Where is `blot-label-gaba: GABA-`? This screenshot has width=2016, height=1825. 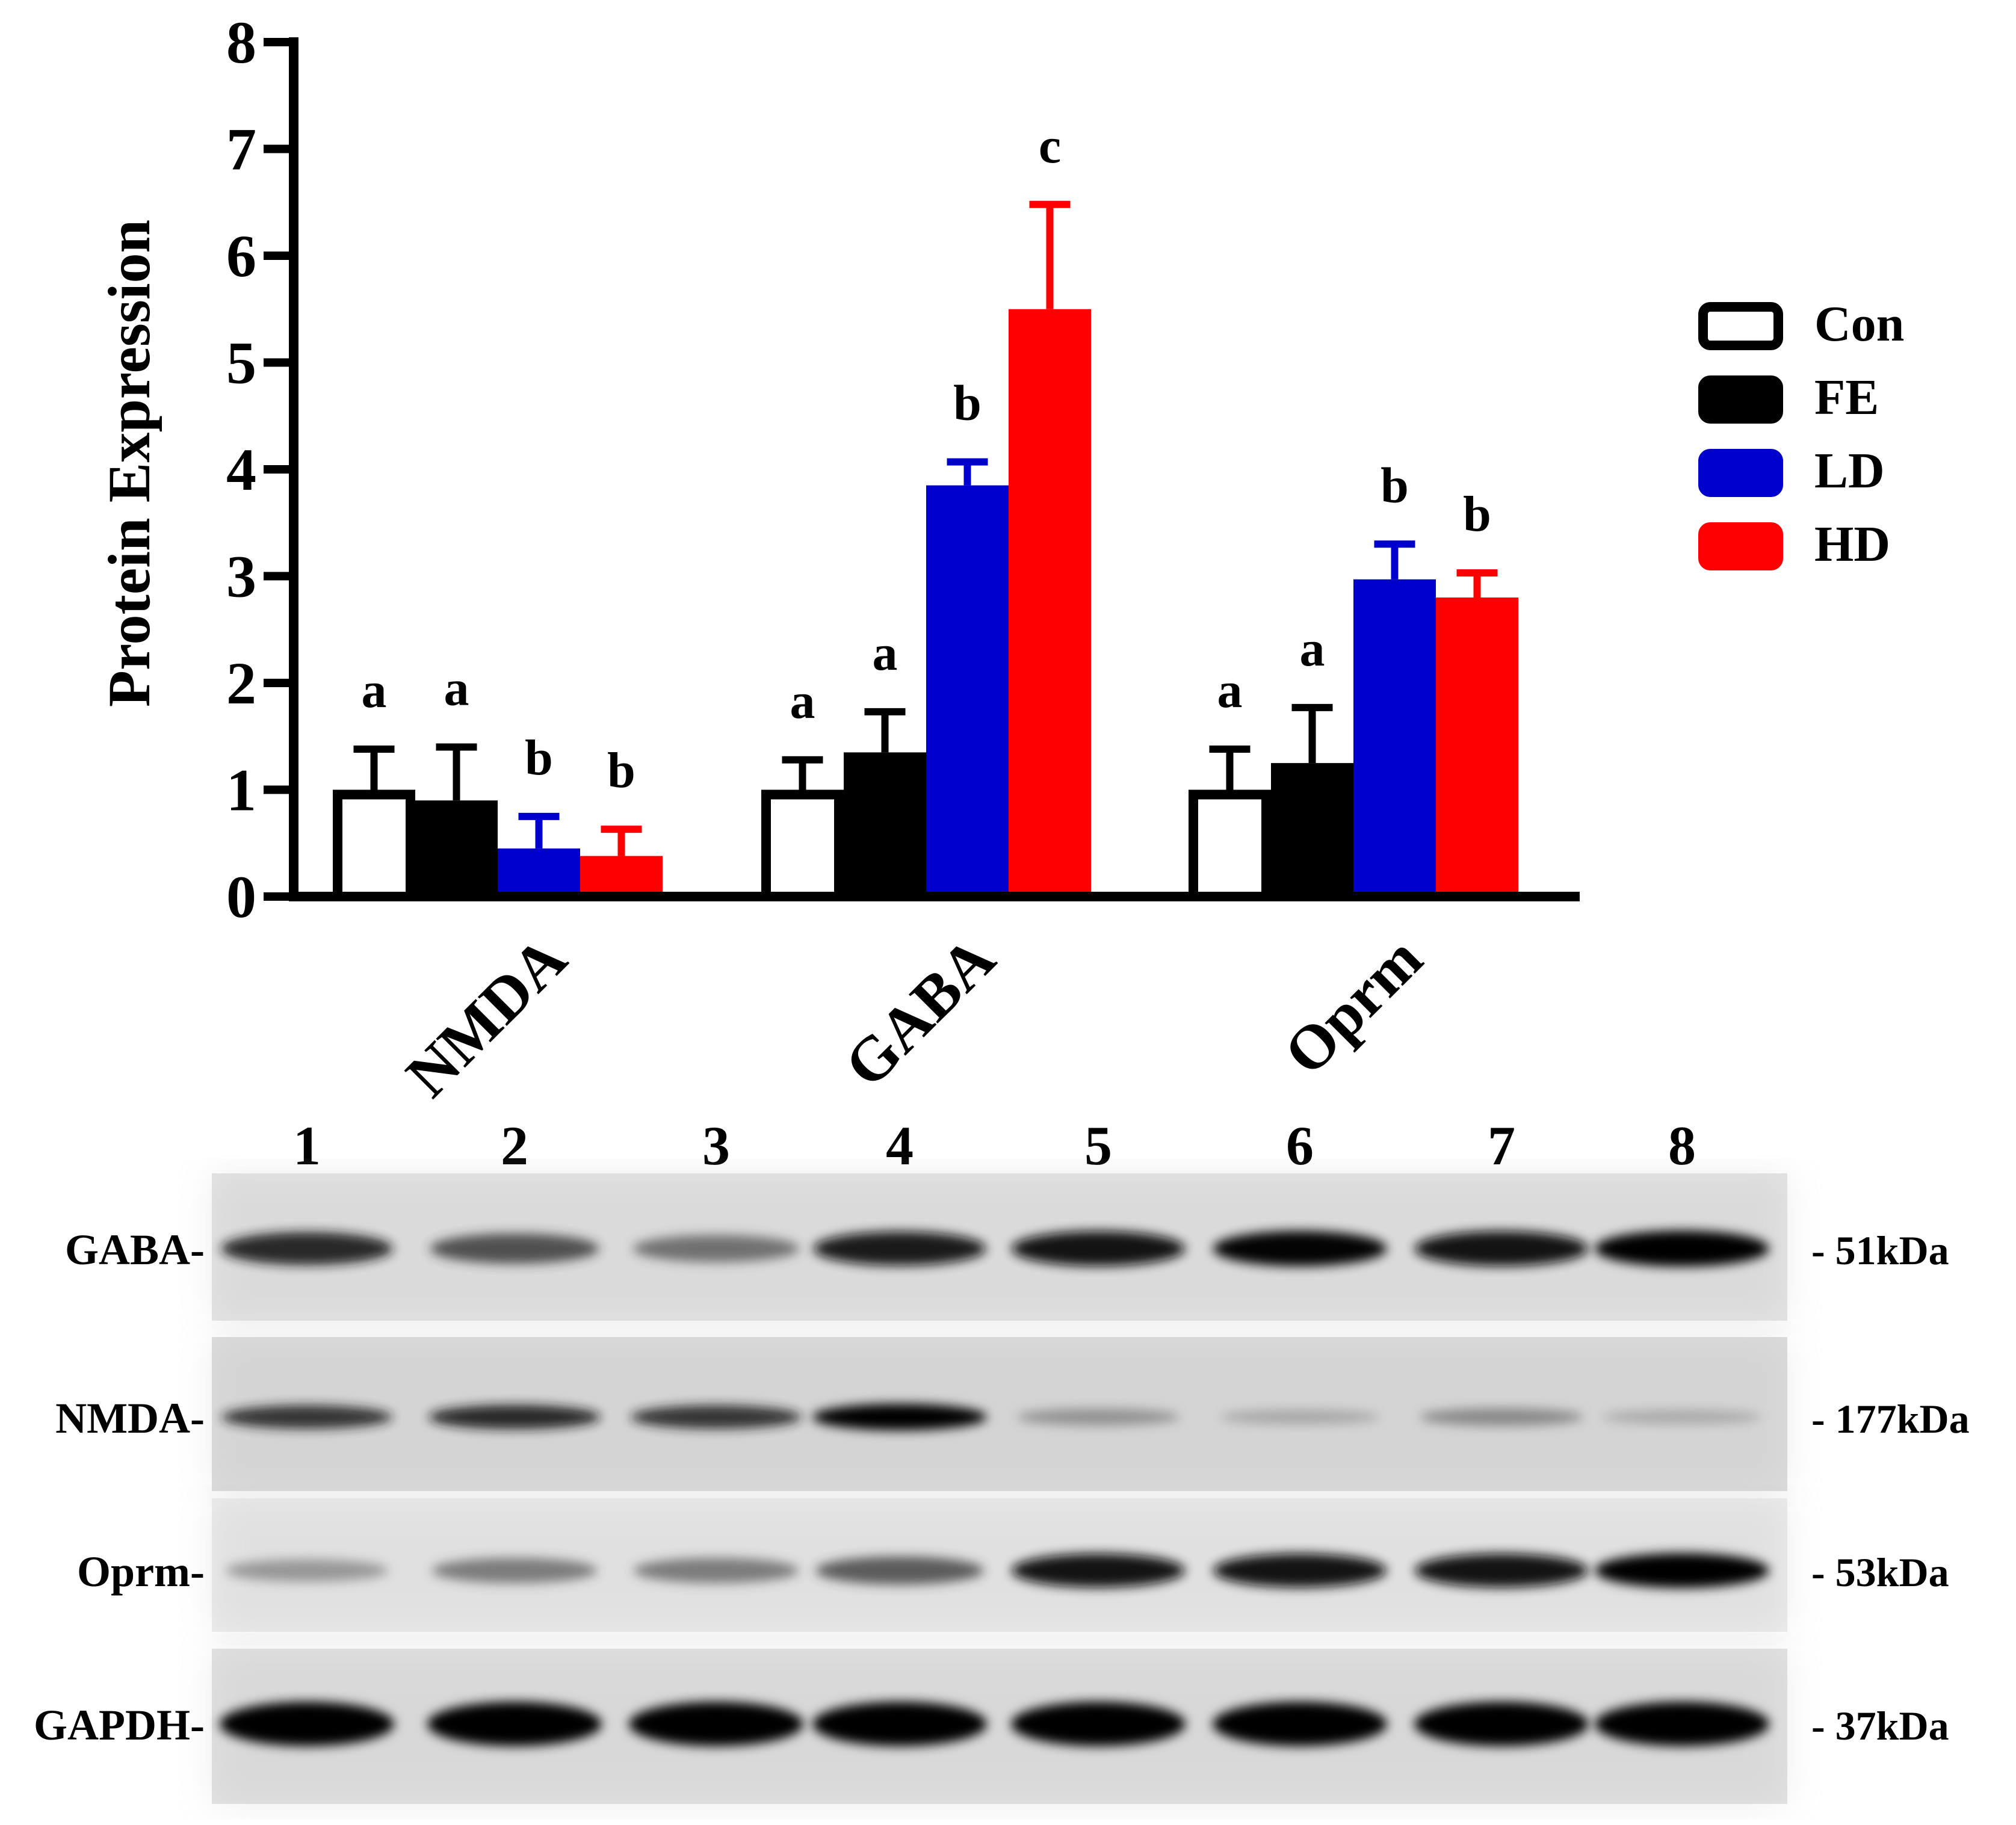
blot-label-gaba: GABA- is located at coordinates (135, 1250).